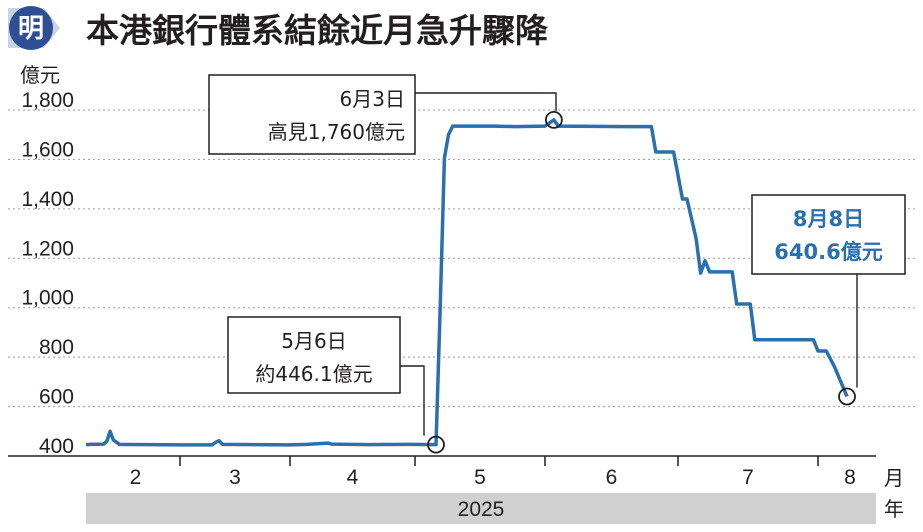 The width and height of the screenshot is (923, 532). Describe the element at coordinates (313, 374) in the screenshot. I see `callout-value: 約446.1億元` at that location.